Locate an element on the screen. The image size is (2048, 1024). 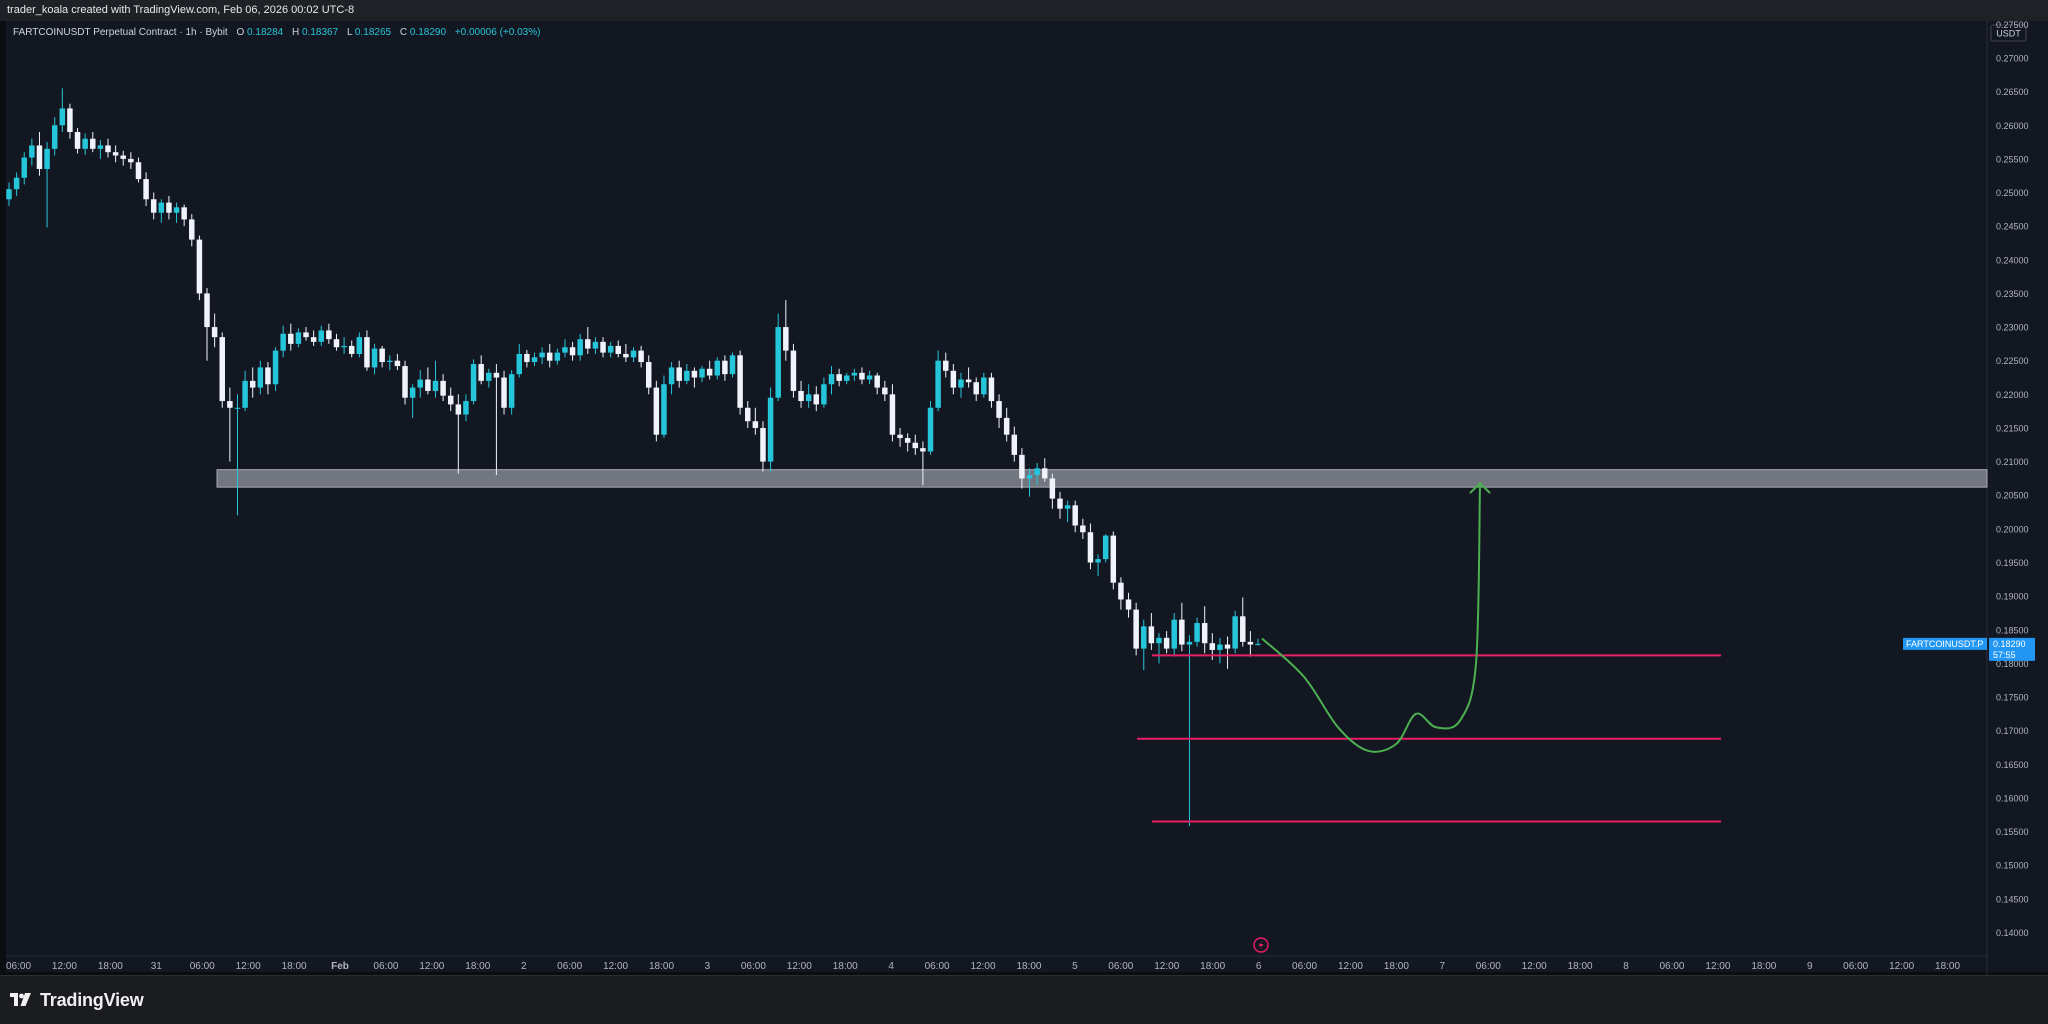
x-tick-label: 7 is located at coordinates (1443, 966).